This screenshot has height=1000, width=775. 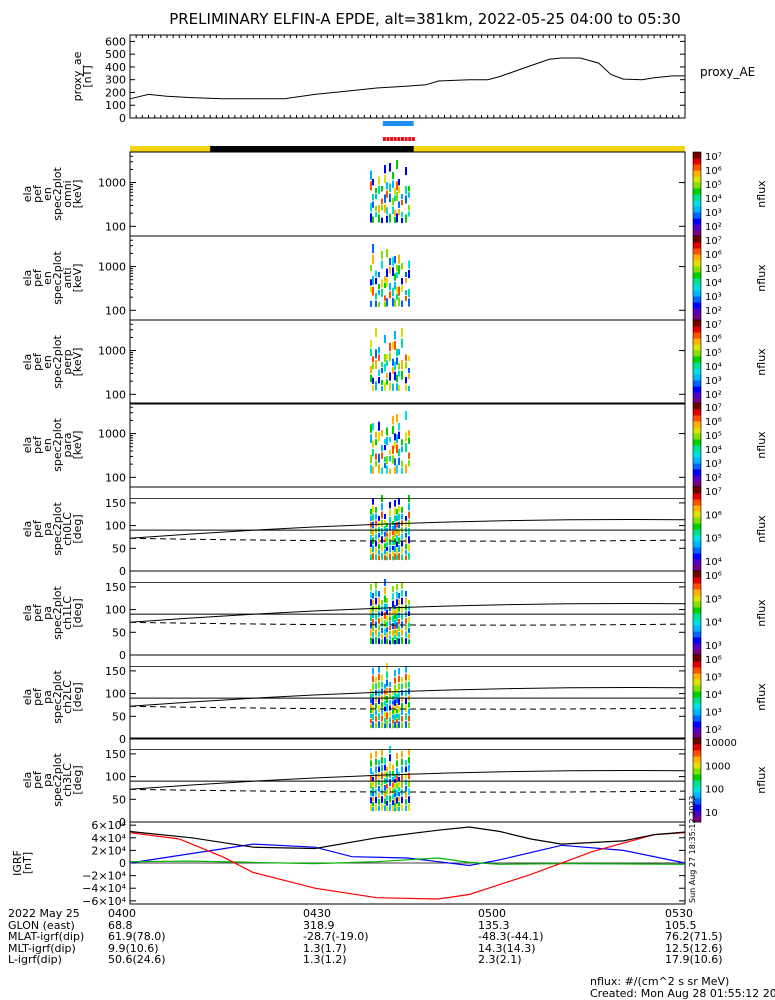 I want to click on energy-spectrogram-para-frame, so click(x=407, y=445).